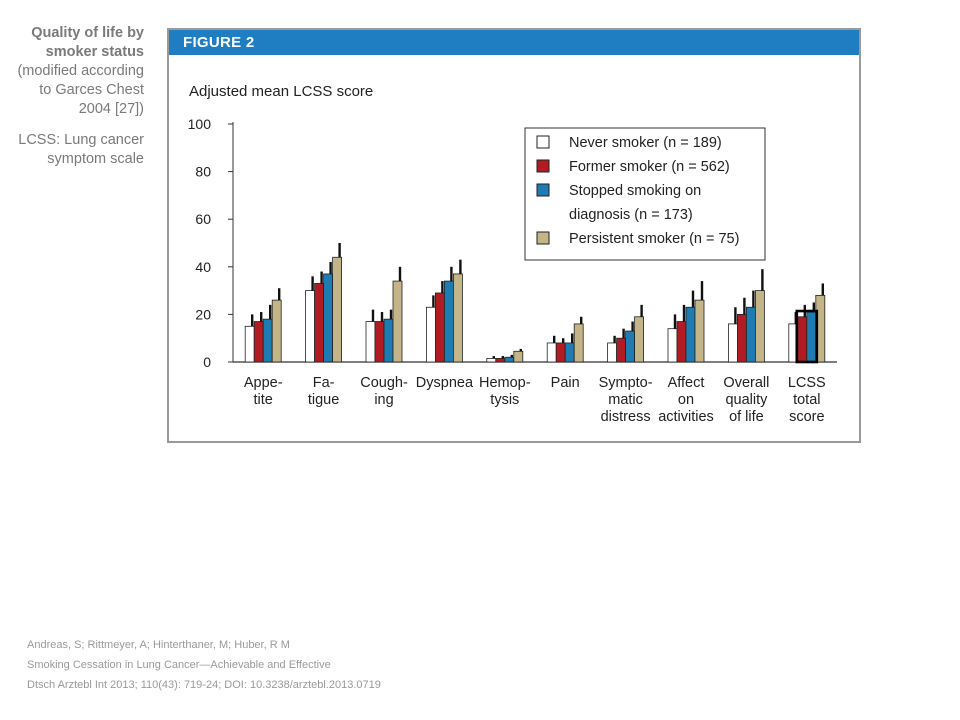  What do you see at coordinates (806, 400) in the screenshot?
I see `x-tick-label: total` at bounding box center [806, 400].